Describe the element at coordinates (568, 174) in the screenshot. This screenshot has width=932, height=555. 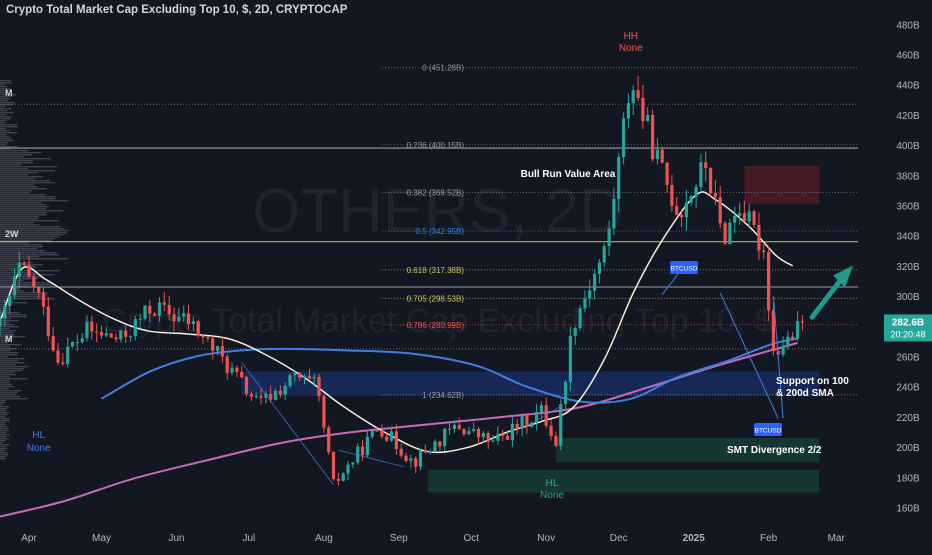
I see `value-area-label: Bull Run Value Area` at that location.